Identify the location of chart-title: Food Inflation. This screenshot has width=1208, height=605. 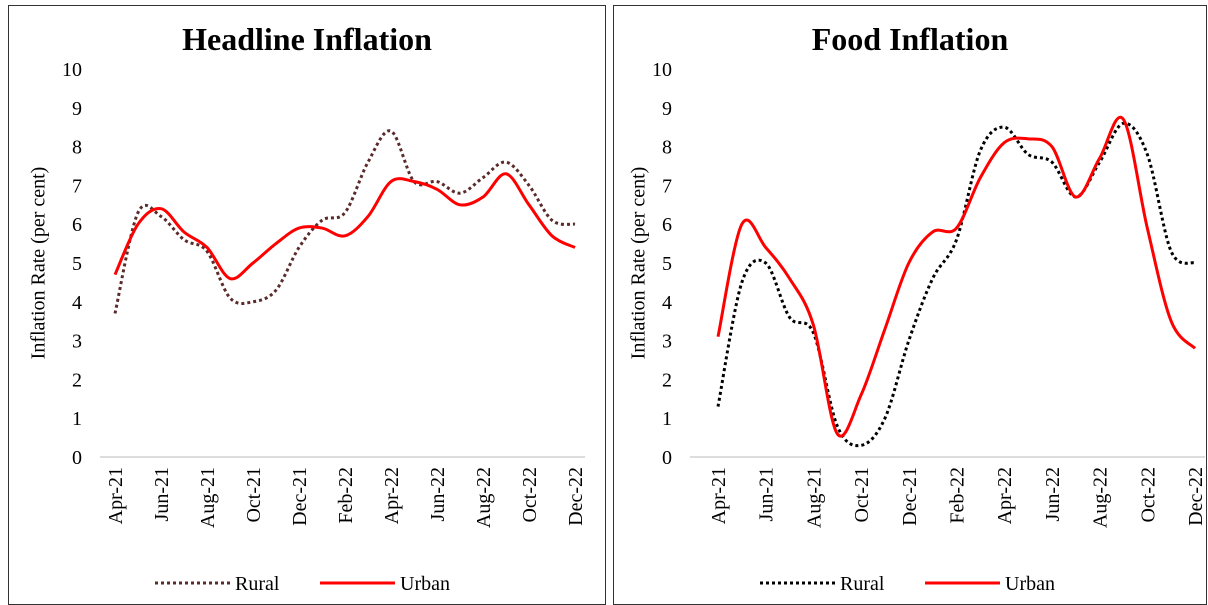
(910, 39).